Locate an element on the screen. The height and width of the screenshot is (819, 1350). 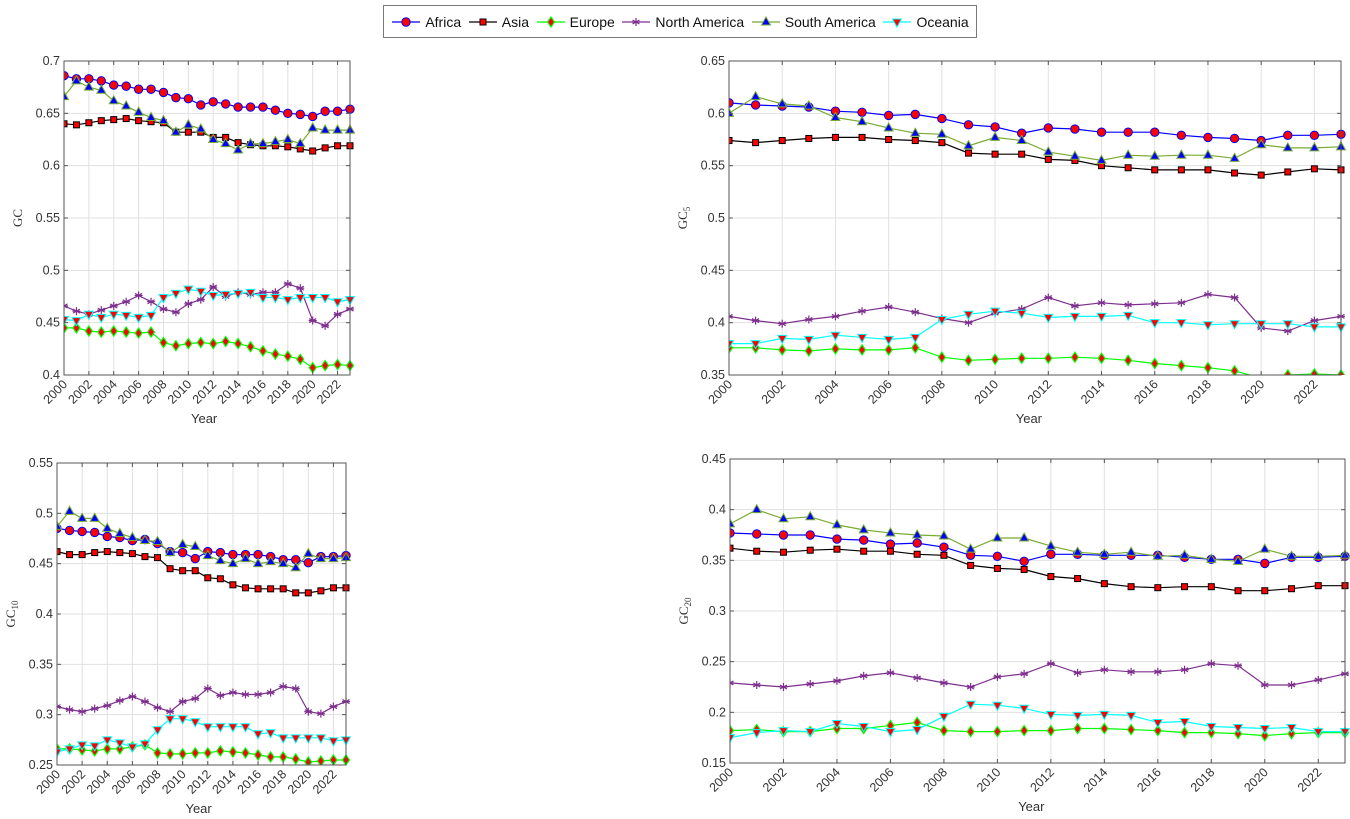
y-tick-label: 0.35 is located at coordinates (713, 375).